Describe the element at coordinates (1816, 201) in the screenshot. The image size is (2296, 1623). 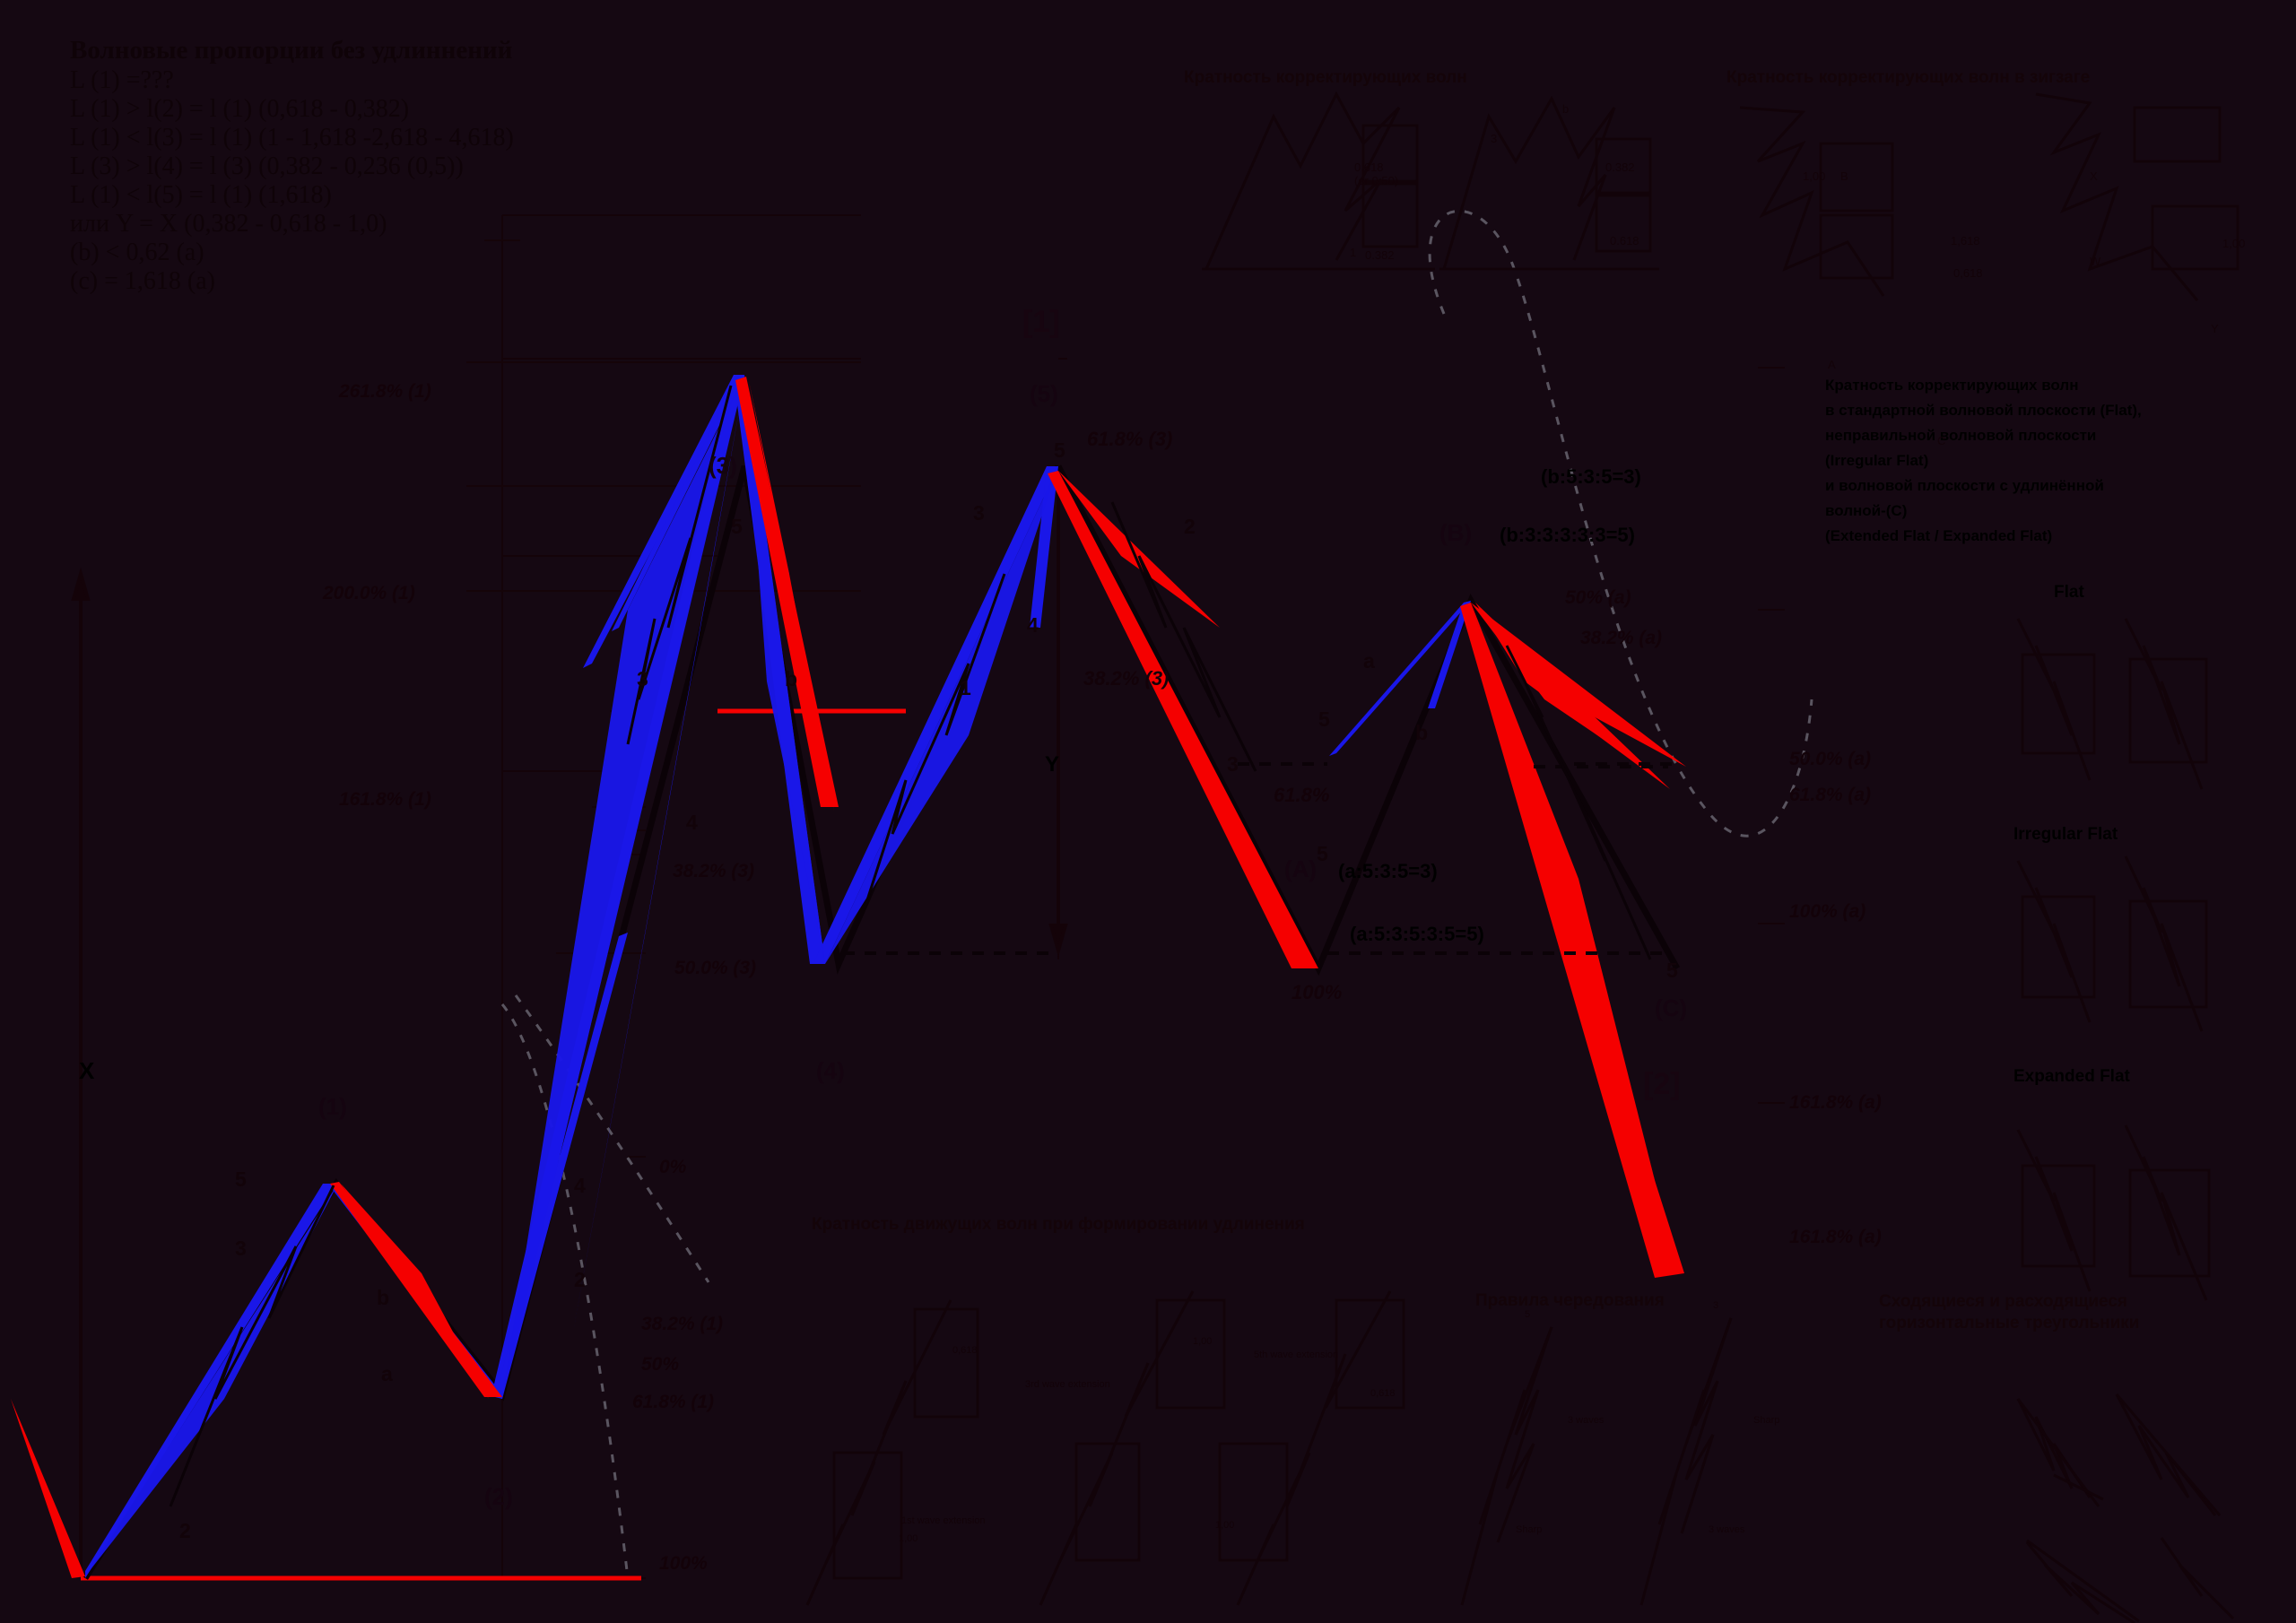
I see `zigzag-mini-left` at that location.